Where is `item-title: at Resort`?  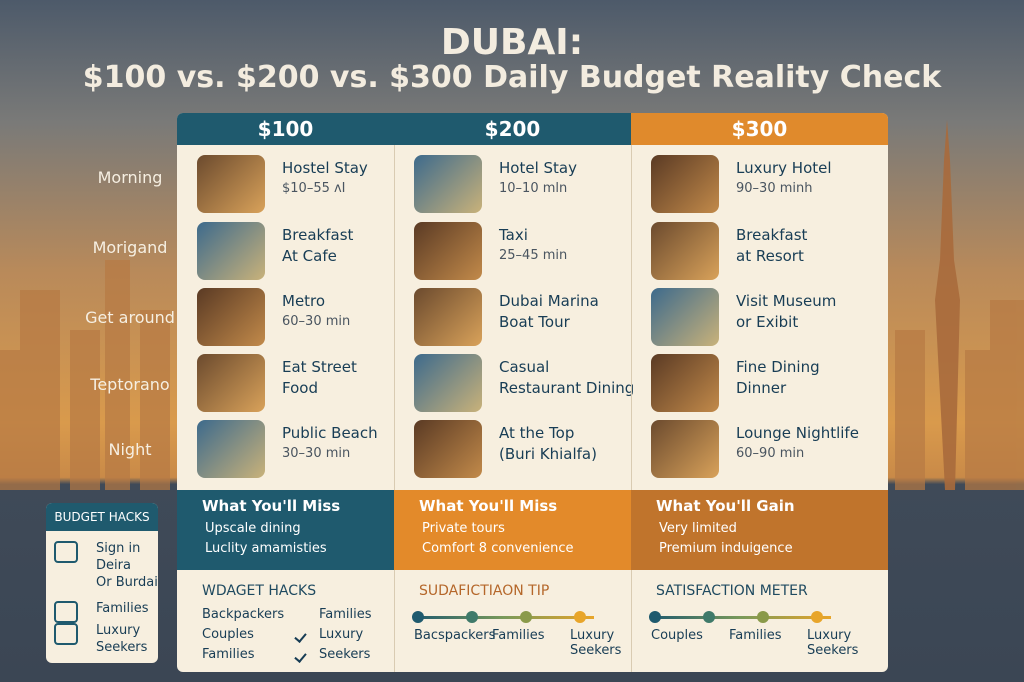 item-title: at Resort is located at coordinates (770, 256).